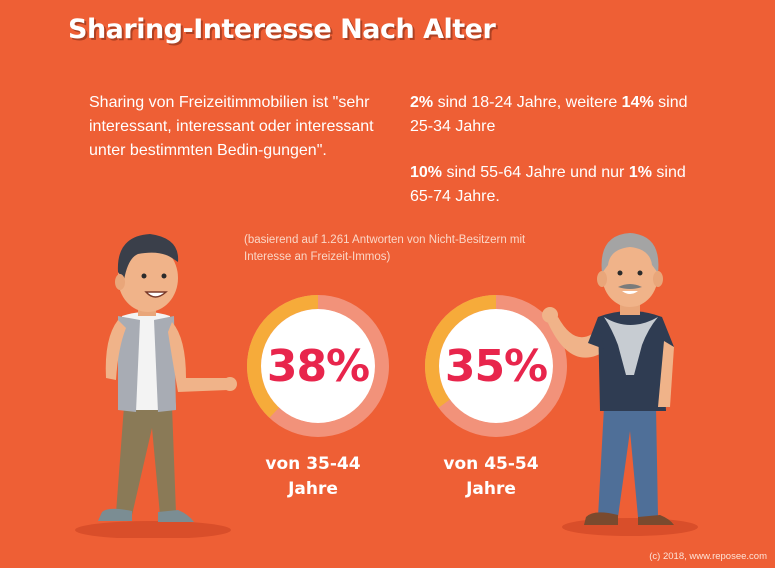  What do you see at coordinates (426, 172) in the screenshot?
I see `fact-2-bold-a: 10%` at bounding box center [426, 172].